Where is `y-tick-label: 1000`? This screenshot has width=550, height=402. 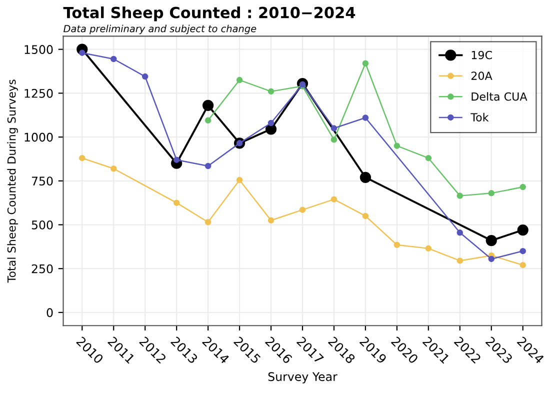 y-tick-label: 1000 is located at coordinates (38, 137).